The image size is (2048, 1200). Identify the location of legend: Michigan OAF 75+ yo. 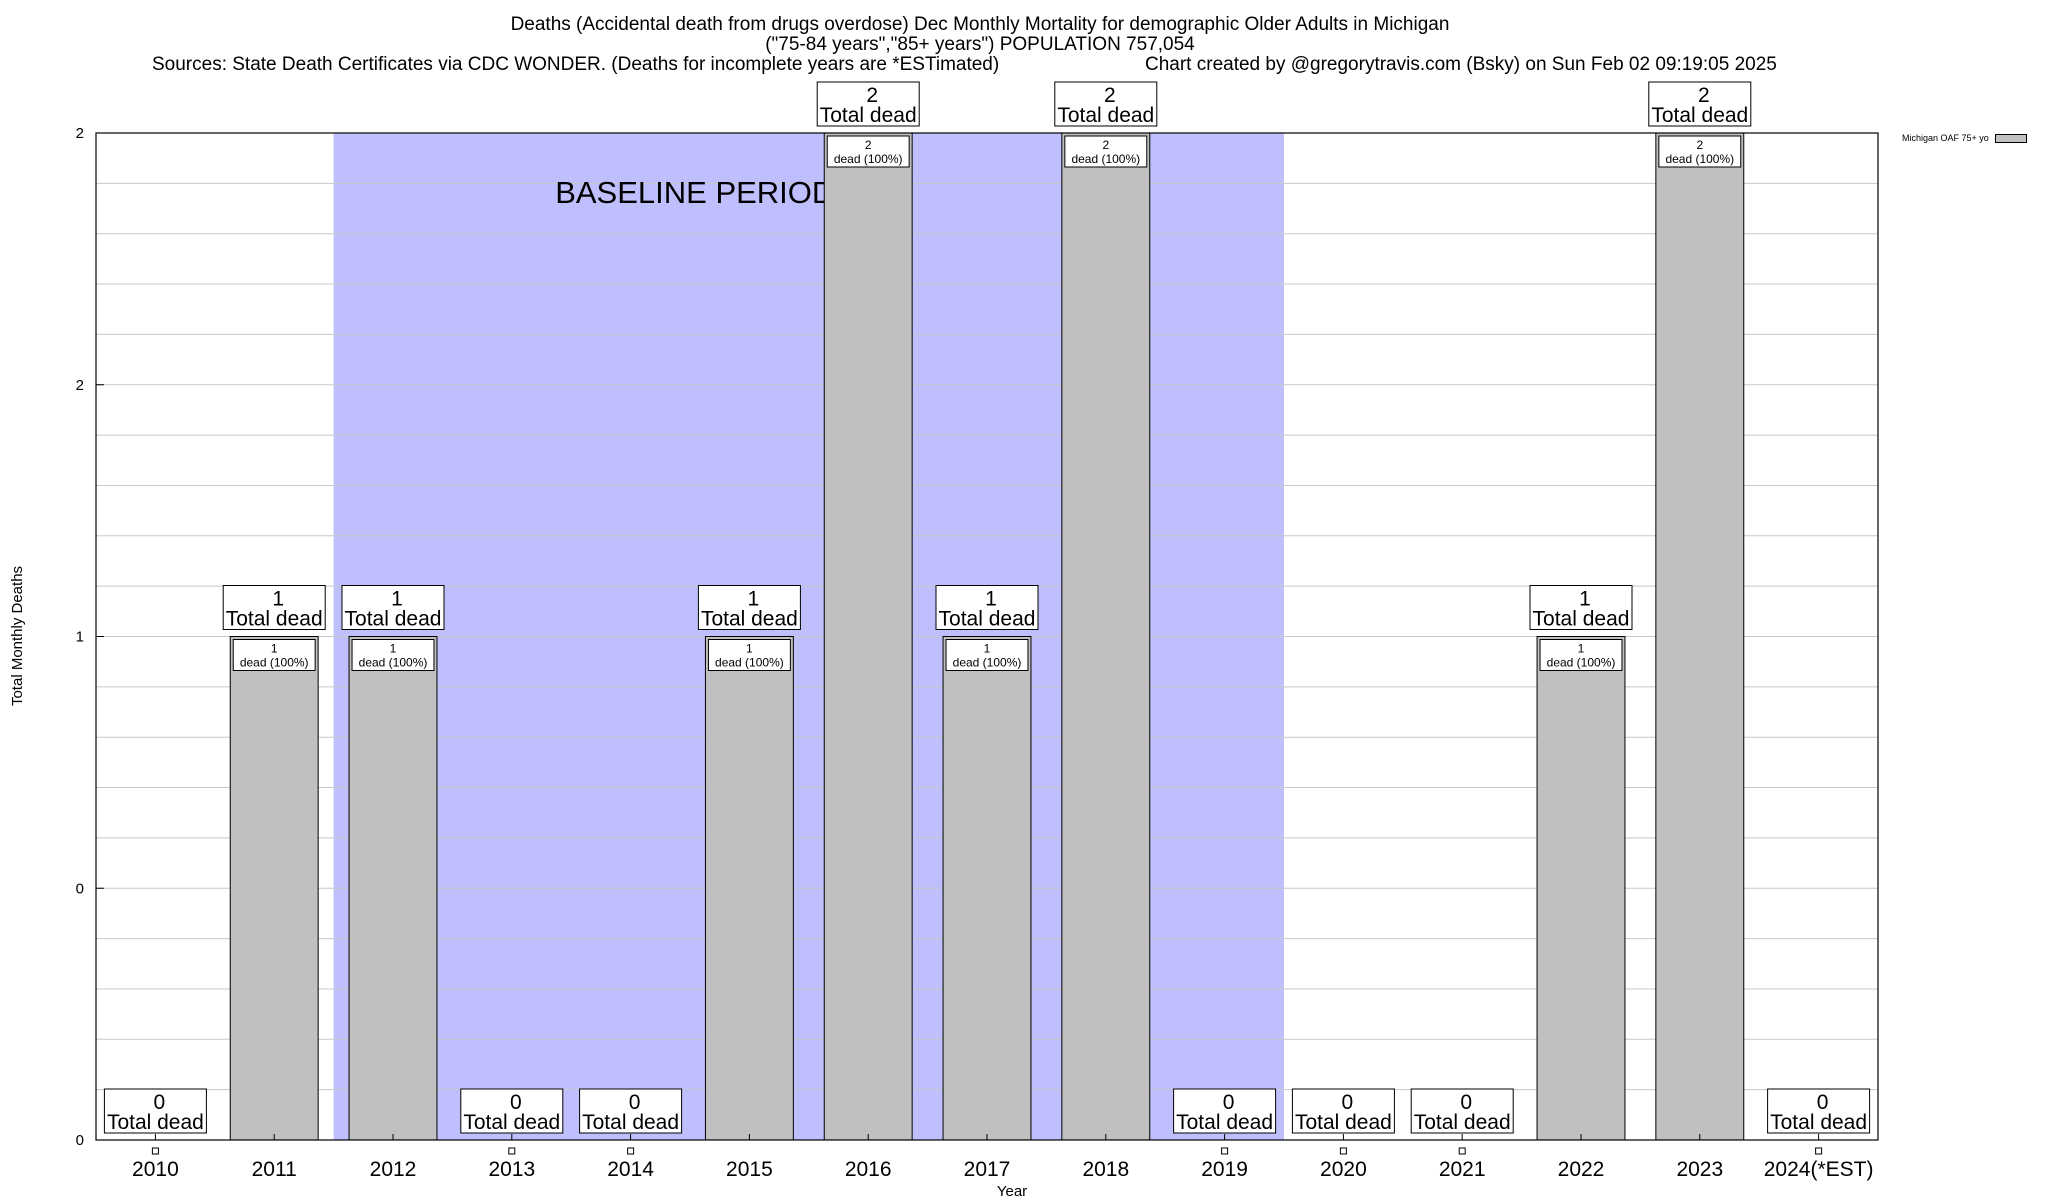
(1964, 138).